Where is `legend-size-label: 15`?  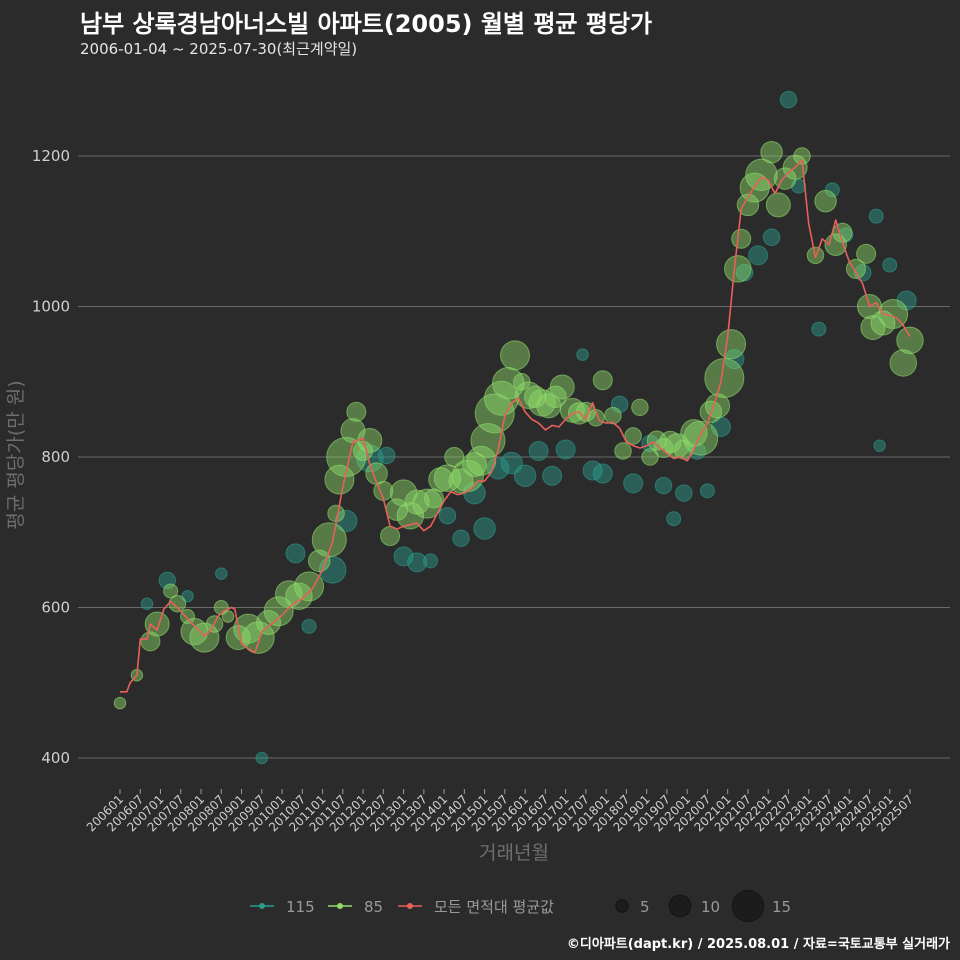 legend-size-label: 15 is located at coordinates (781, 907).